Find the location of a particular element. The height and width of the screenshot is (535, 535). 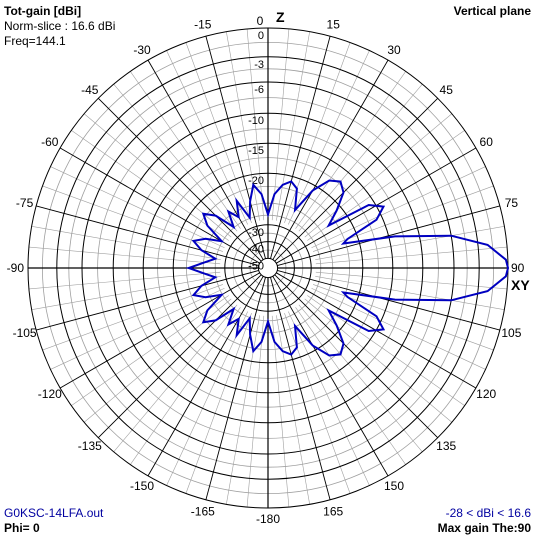

norm-slice: Norm-slice : 16.6 dBi is located at coordinates (60, 26).